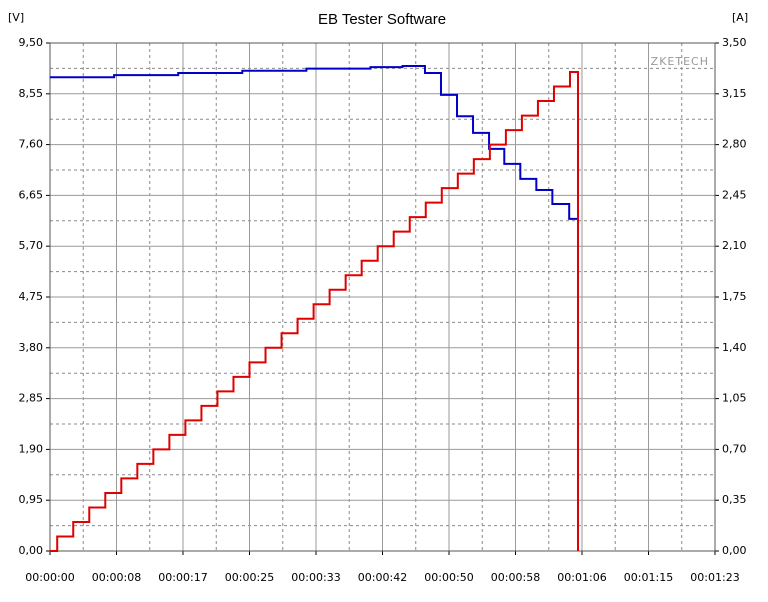 This screenshot has height=602, width=768. I want to click on chart-title: EB Tester Software, so click(382, 19).